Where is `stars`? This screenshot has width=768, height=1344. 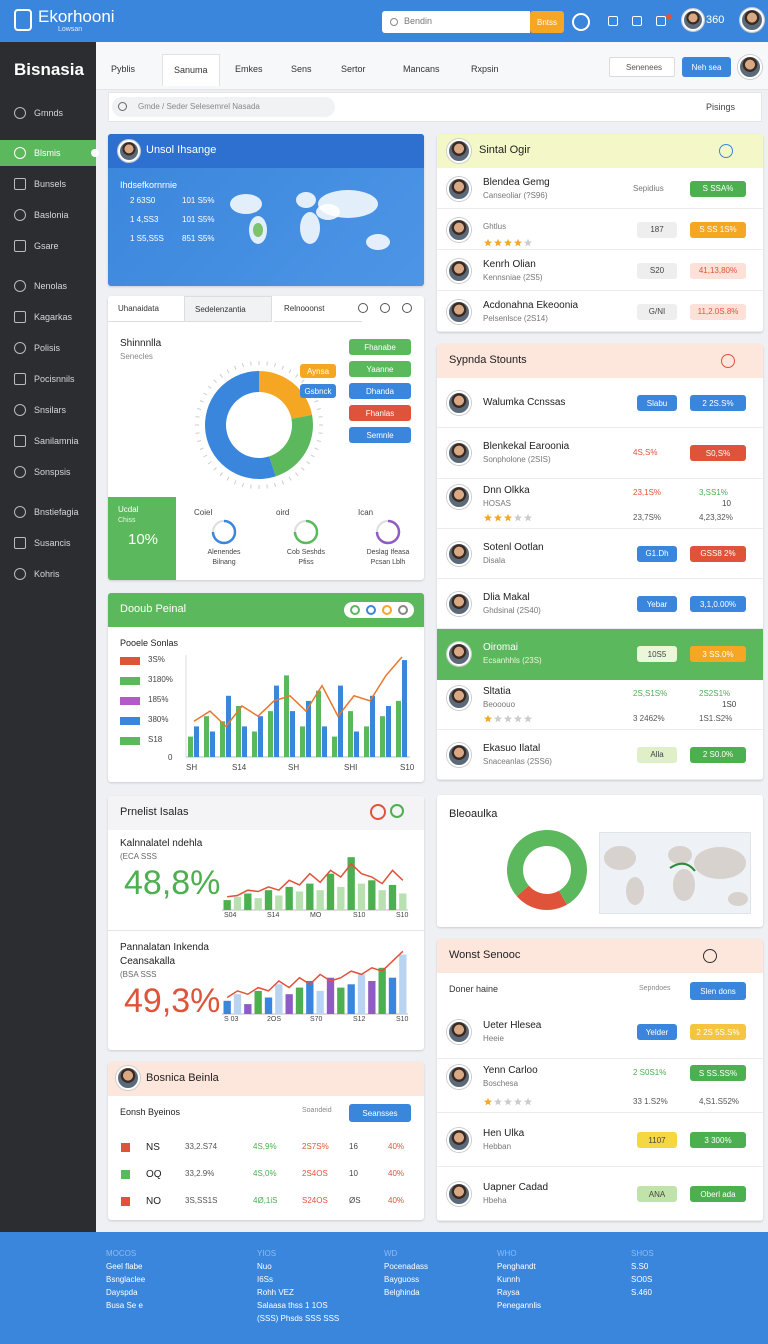 stars is located at coordinates (508, 517).